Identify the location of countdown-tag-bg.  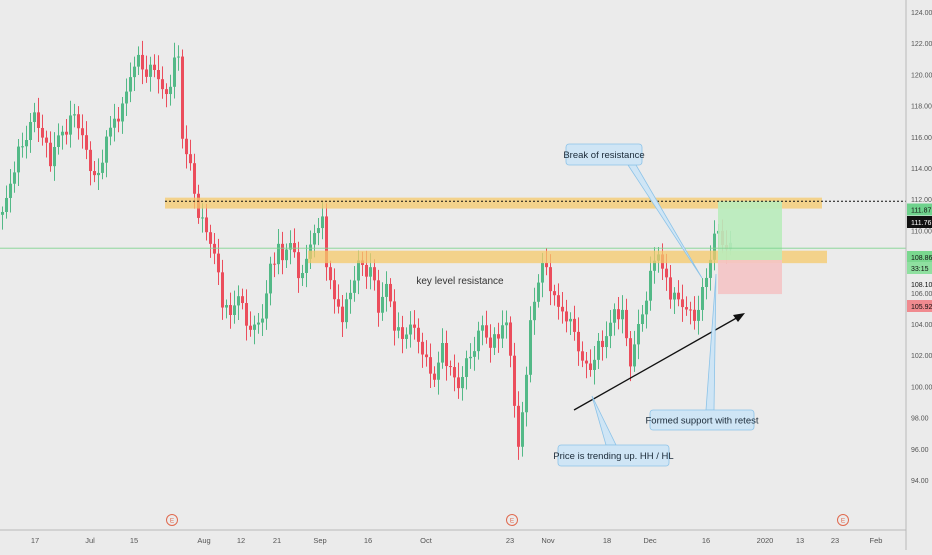
(919, 268).